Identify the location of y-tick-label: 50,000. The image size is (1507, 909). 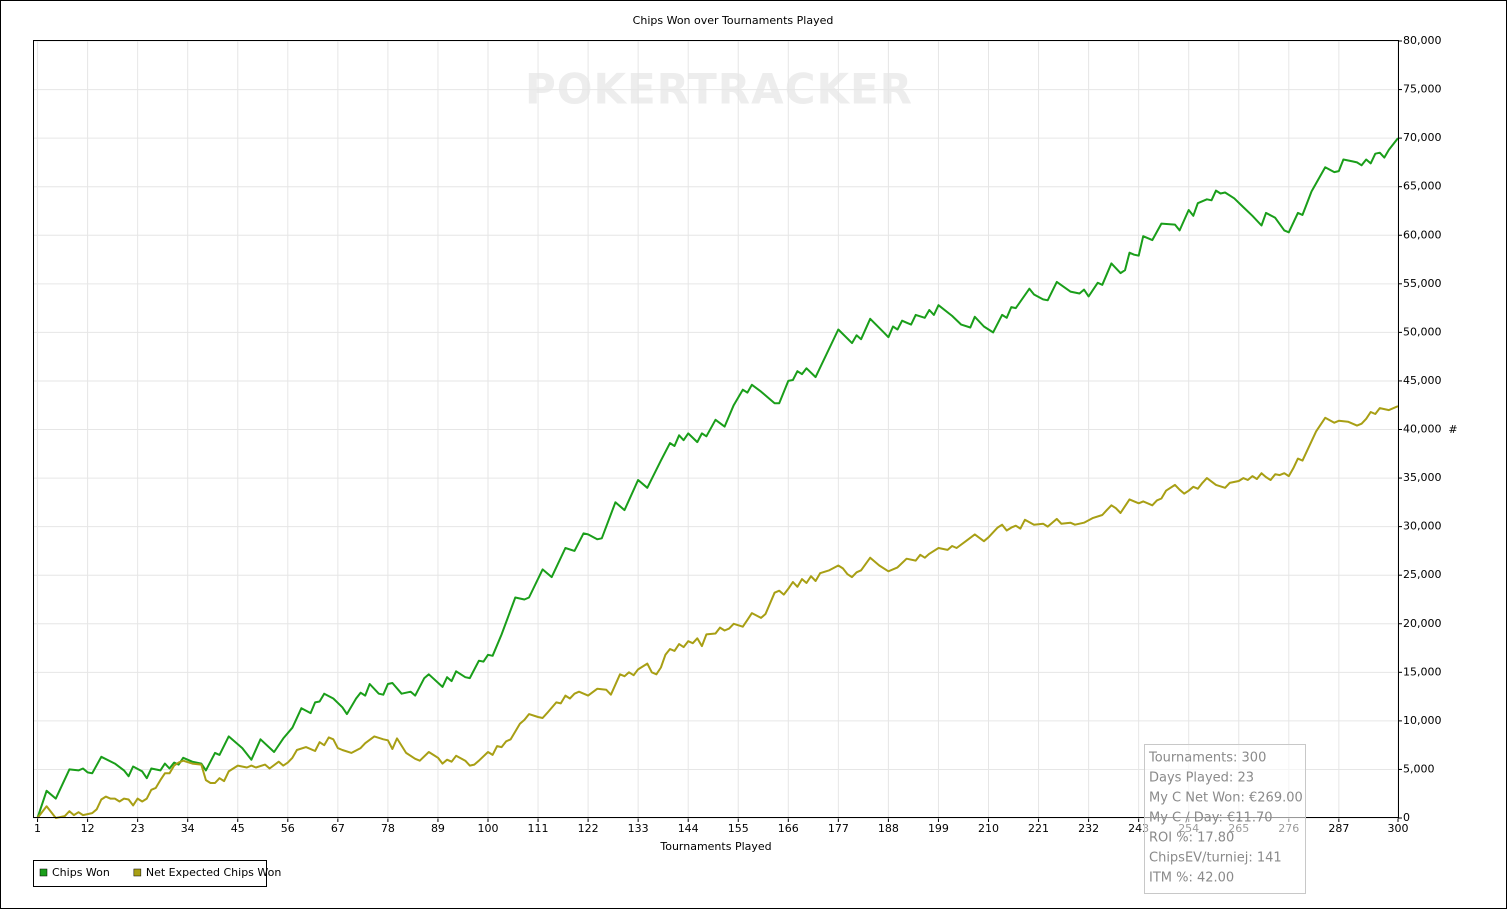
(1422, 331).